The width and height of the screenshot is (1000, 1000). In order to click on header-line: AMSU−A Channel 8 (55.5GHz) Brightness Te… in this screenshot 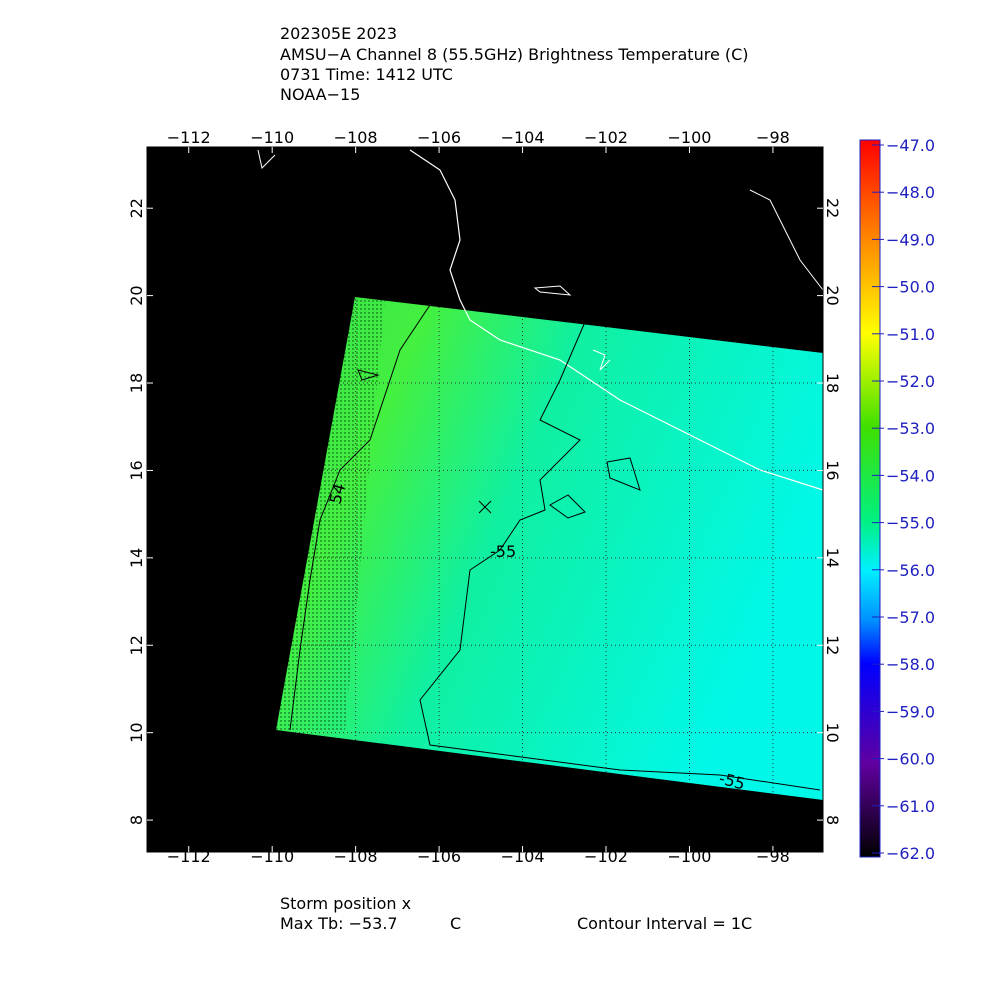, I will do `click(514, 54)`.